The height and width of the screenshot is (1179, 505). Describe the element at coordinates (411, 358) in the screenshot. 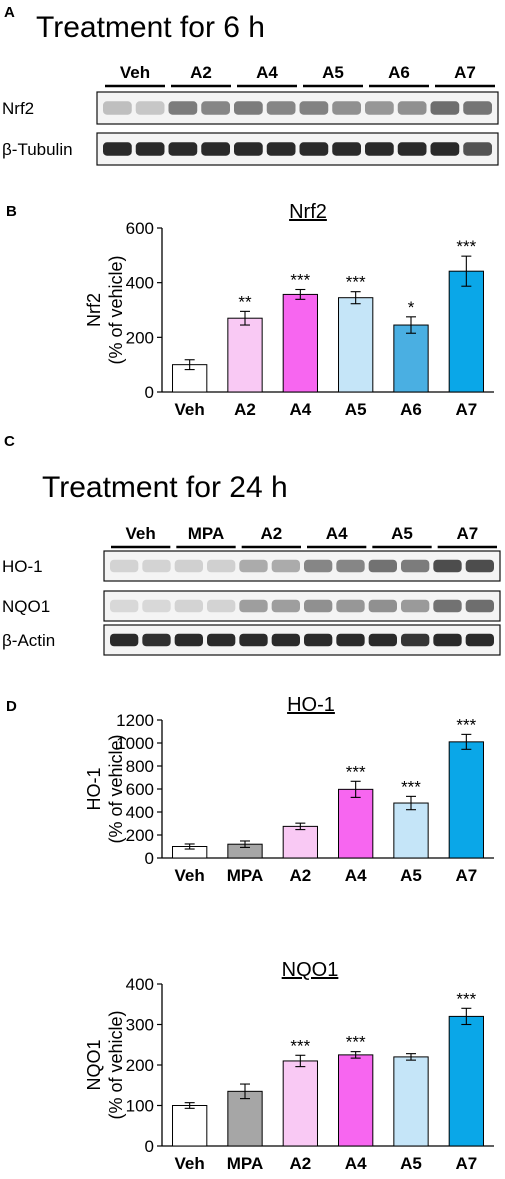

I see `bar-a6` at that location.